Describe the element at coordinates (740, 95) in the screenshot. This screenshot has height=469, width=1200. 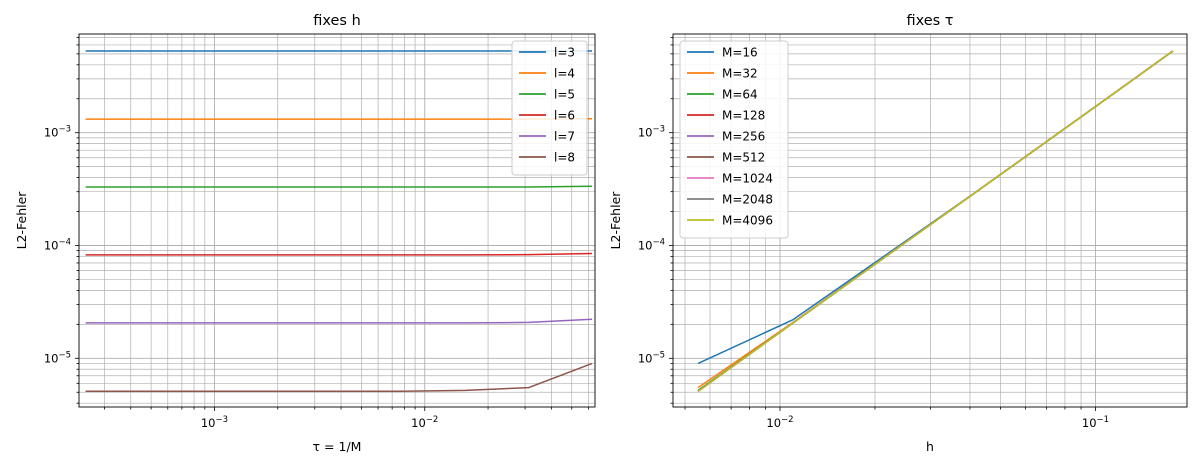
I see `legend-label: M=64` at that location.